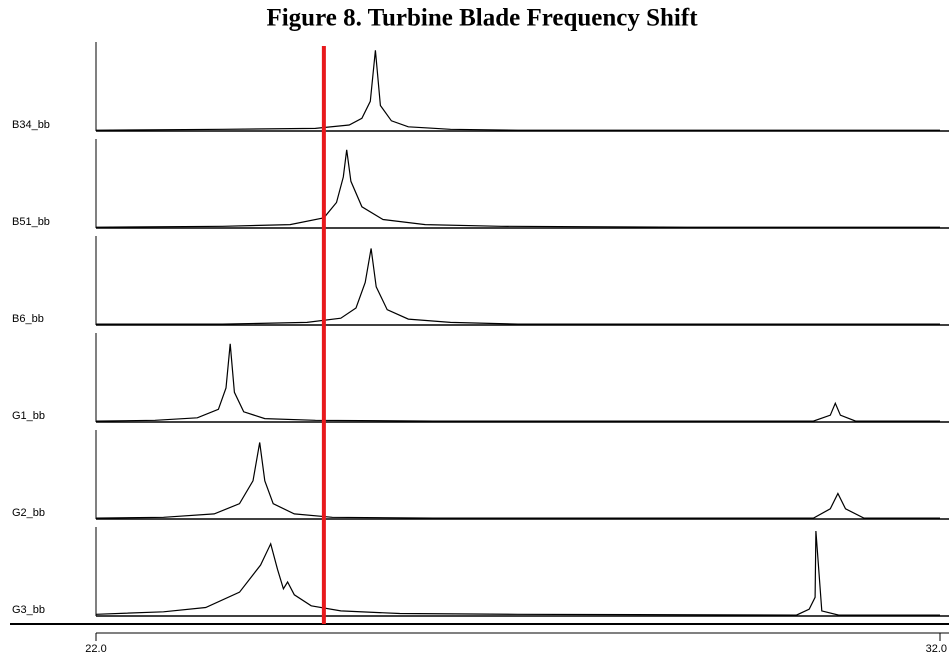 The height and width of the screenshot is (662, 949). What do you see at coordinates (28, 319) in the screenshot?
I see `legend-label: B6_bb` at bounding box center [28, 319].